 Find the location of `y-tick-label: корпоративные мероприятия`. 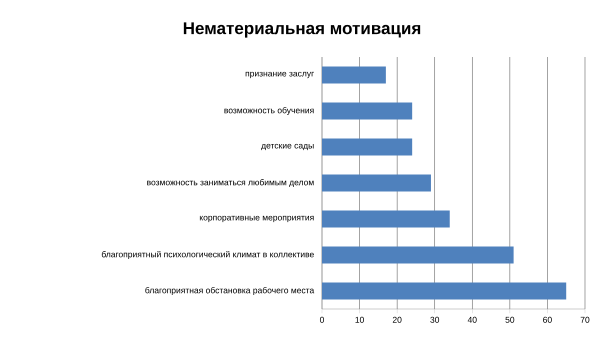

y-tick-label: корпоративные мероприятия is located at coordinates (257, 219).